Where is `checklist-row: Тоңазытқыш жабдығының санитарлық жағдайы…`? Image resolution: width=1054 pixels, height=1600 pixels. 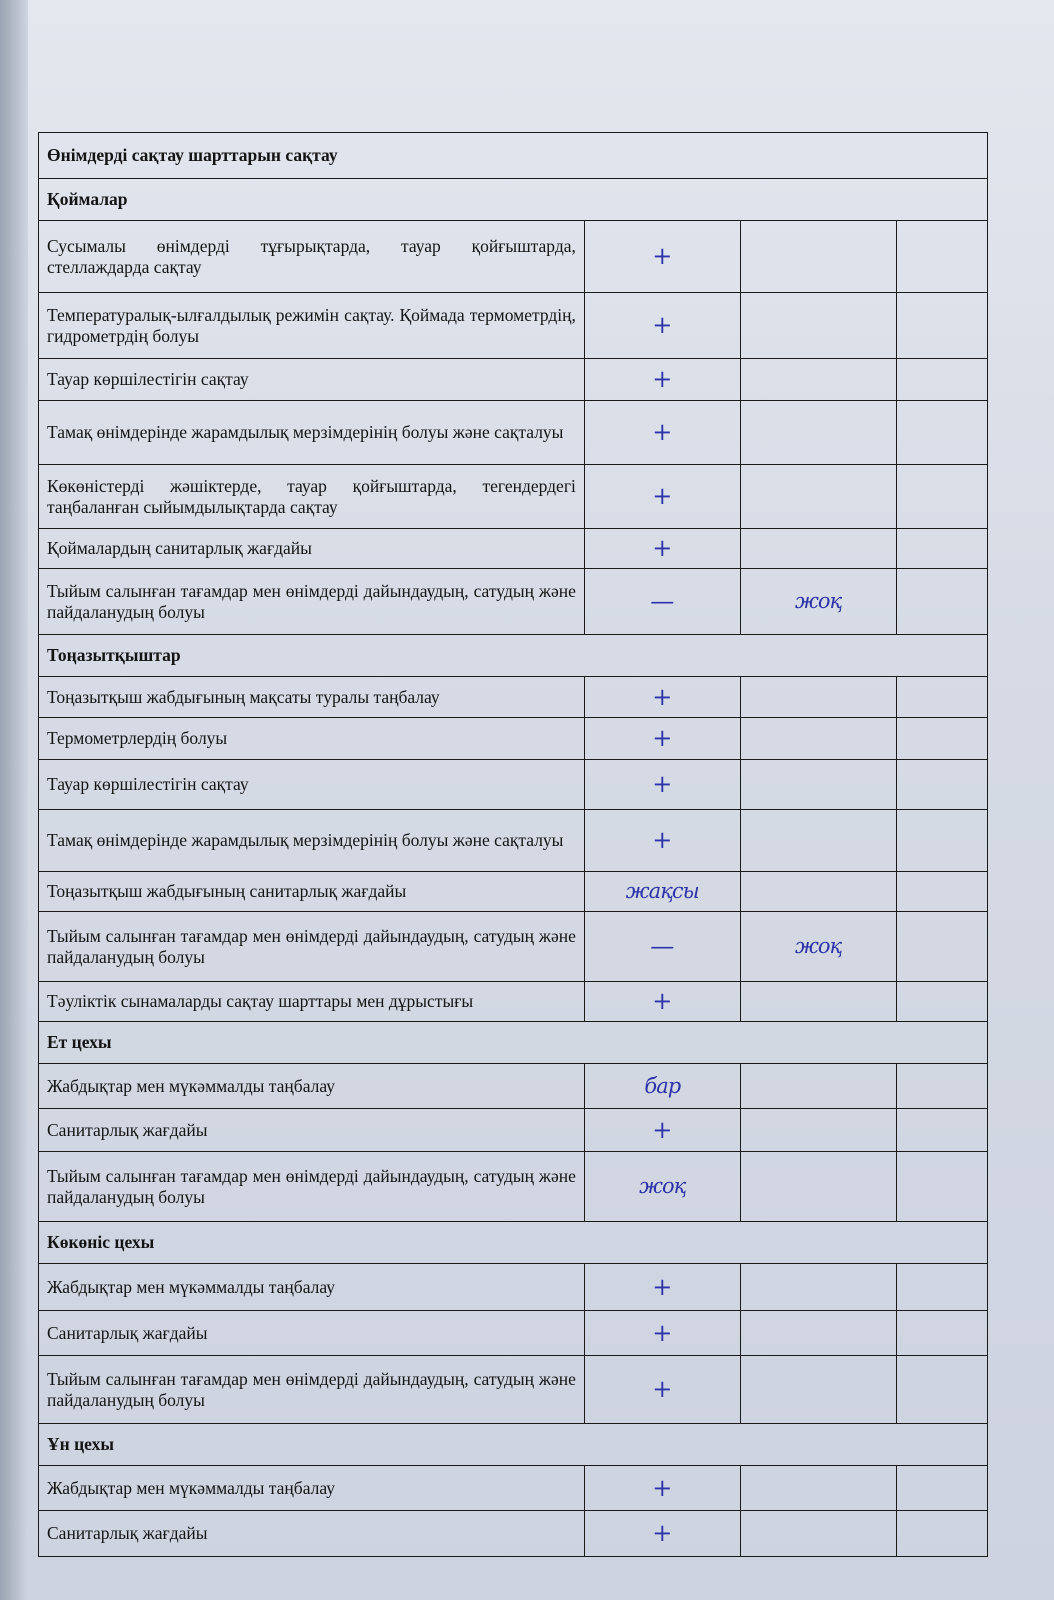 checklist-row: Тоңазытқыш жабдығының санитарлық жағдайы… is located at coordinates (513, 891).